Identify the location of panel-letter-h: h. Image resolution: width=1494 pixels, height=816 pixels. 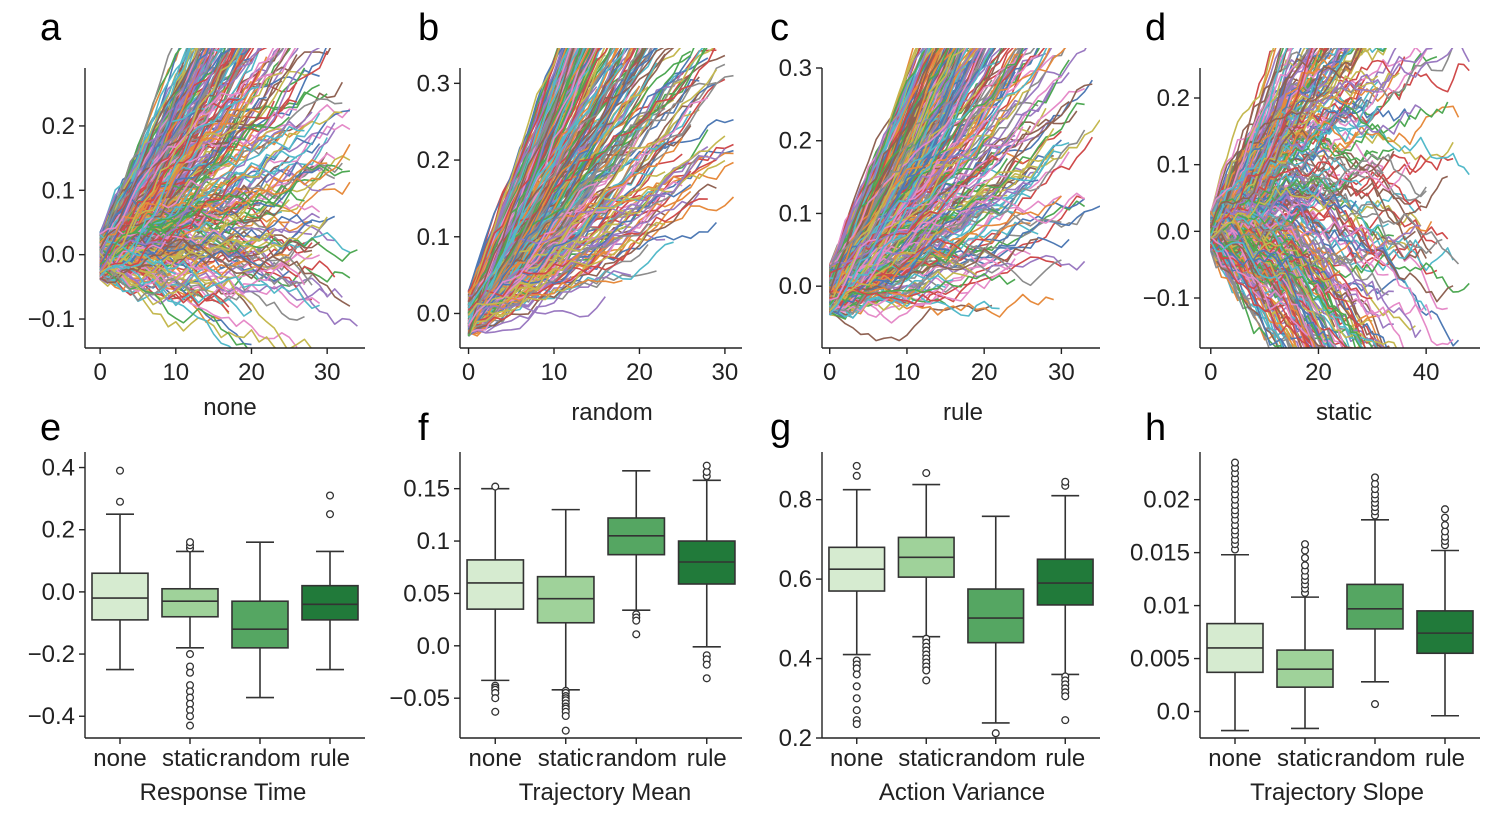
(1155, 428).